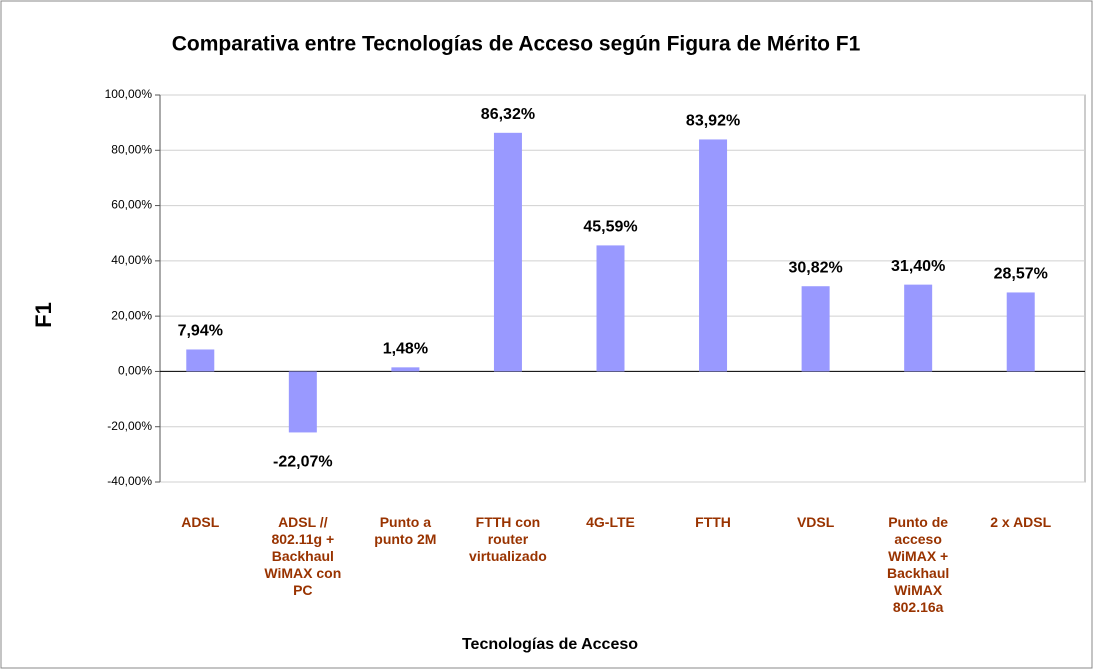 This screenshot has height=669, width=1093. I want to click on data-label: 86,32%, so click(508, 114).